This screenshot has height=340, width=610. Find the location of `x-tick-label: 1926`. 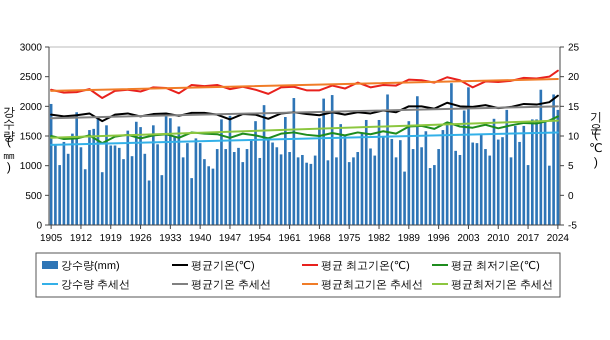

x-tick-label: 1926 is located at coordinates (140, 238).